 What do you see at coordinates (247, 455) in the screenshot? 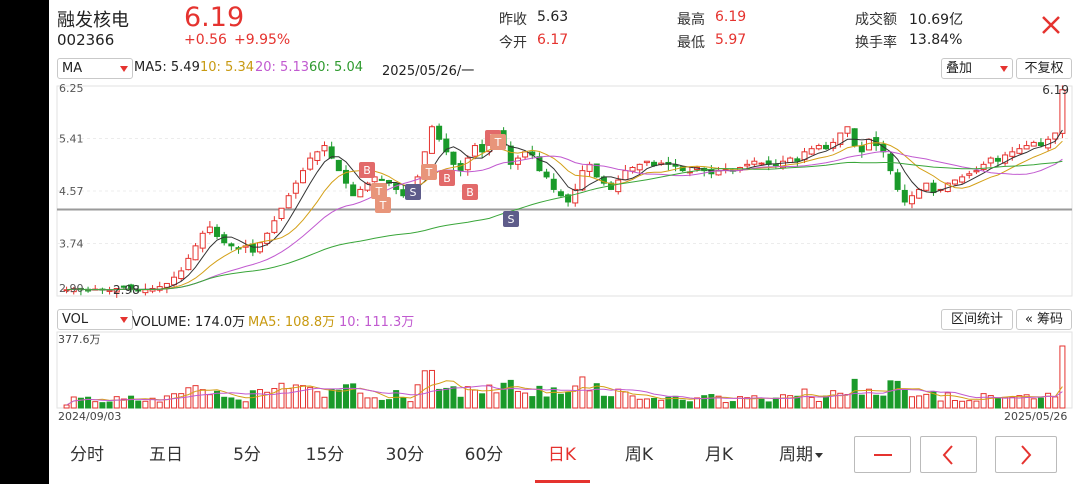
I see `tab-5min: 5分` at bounding box center [247, 455].